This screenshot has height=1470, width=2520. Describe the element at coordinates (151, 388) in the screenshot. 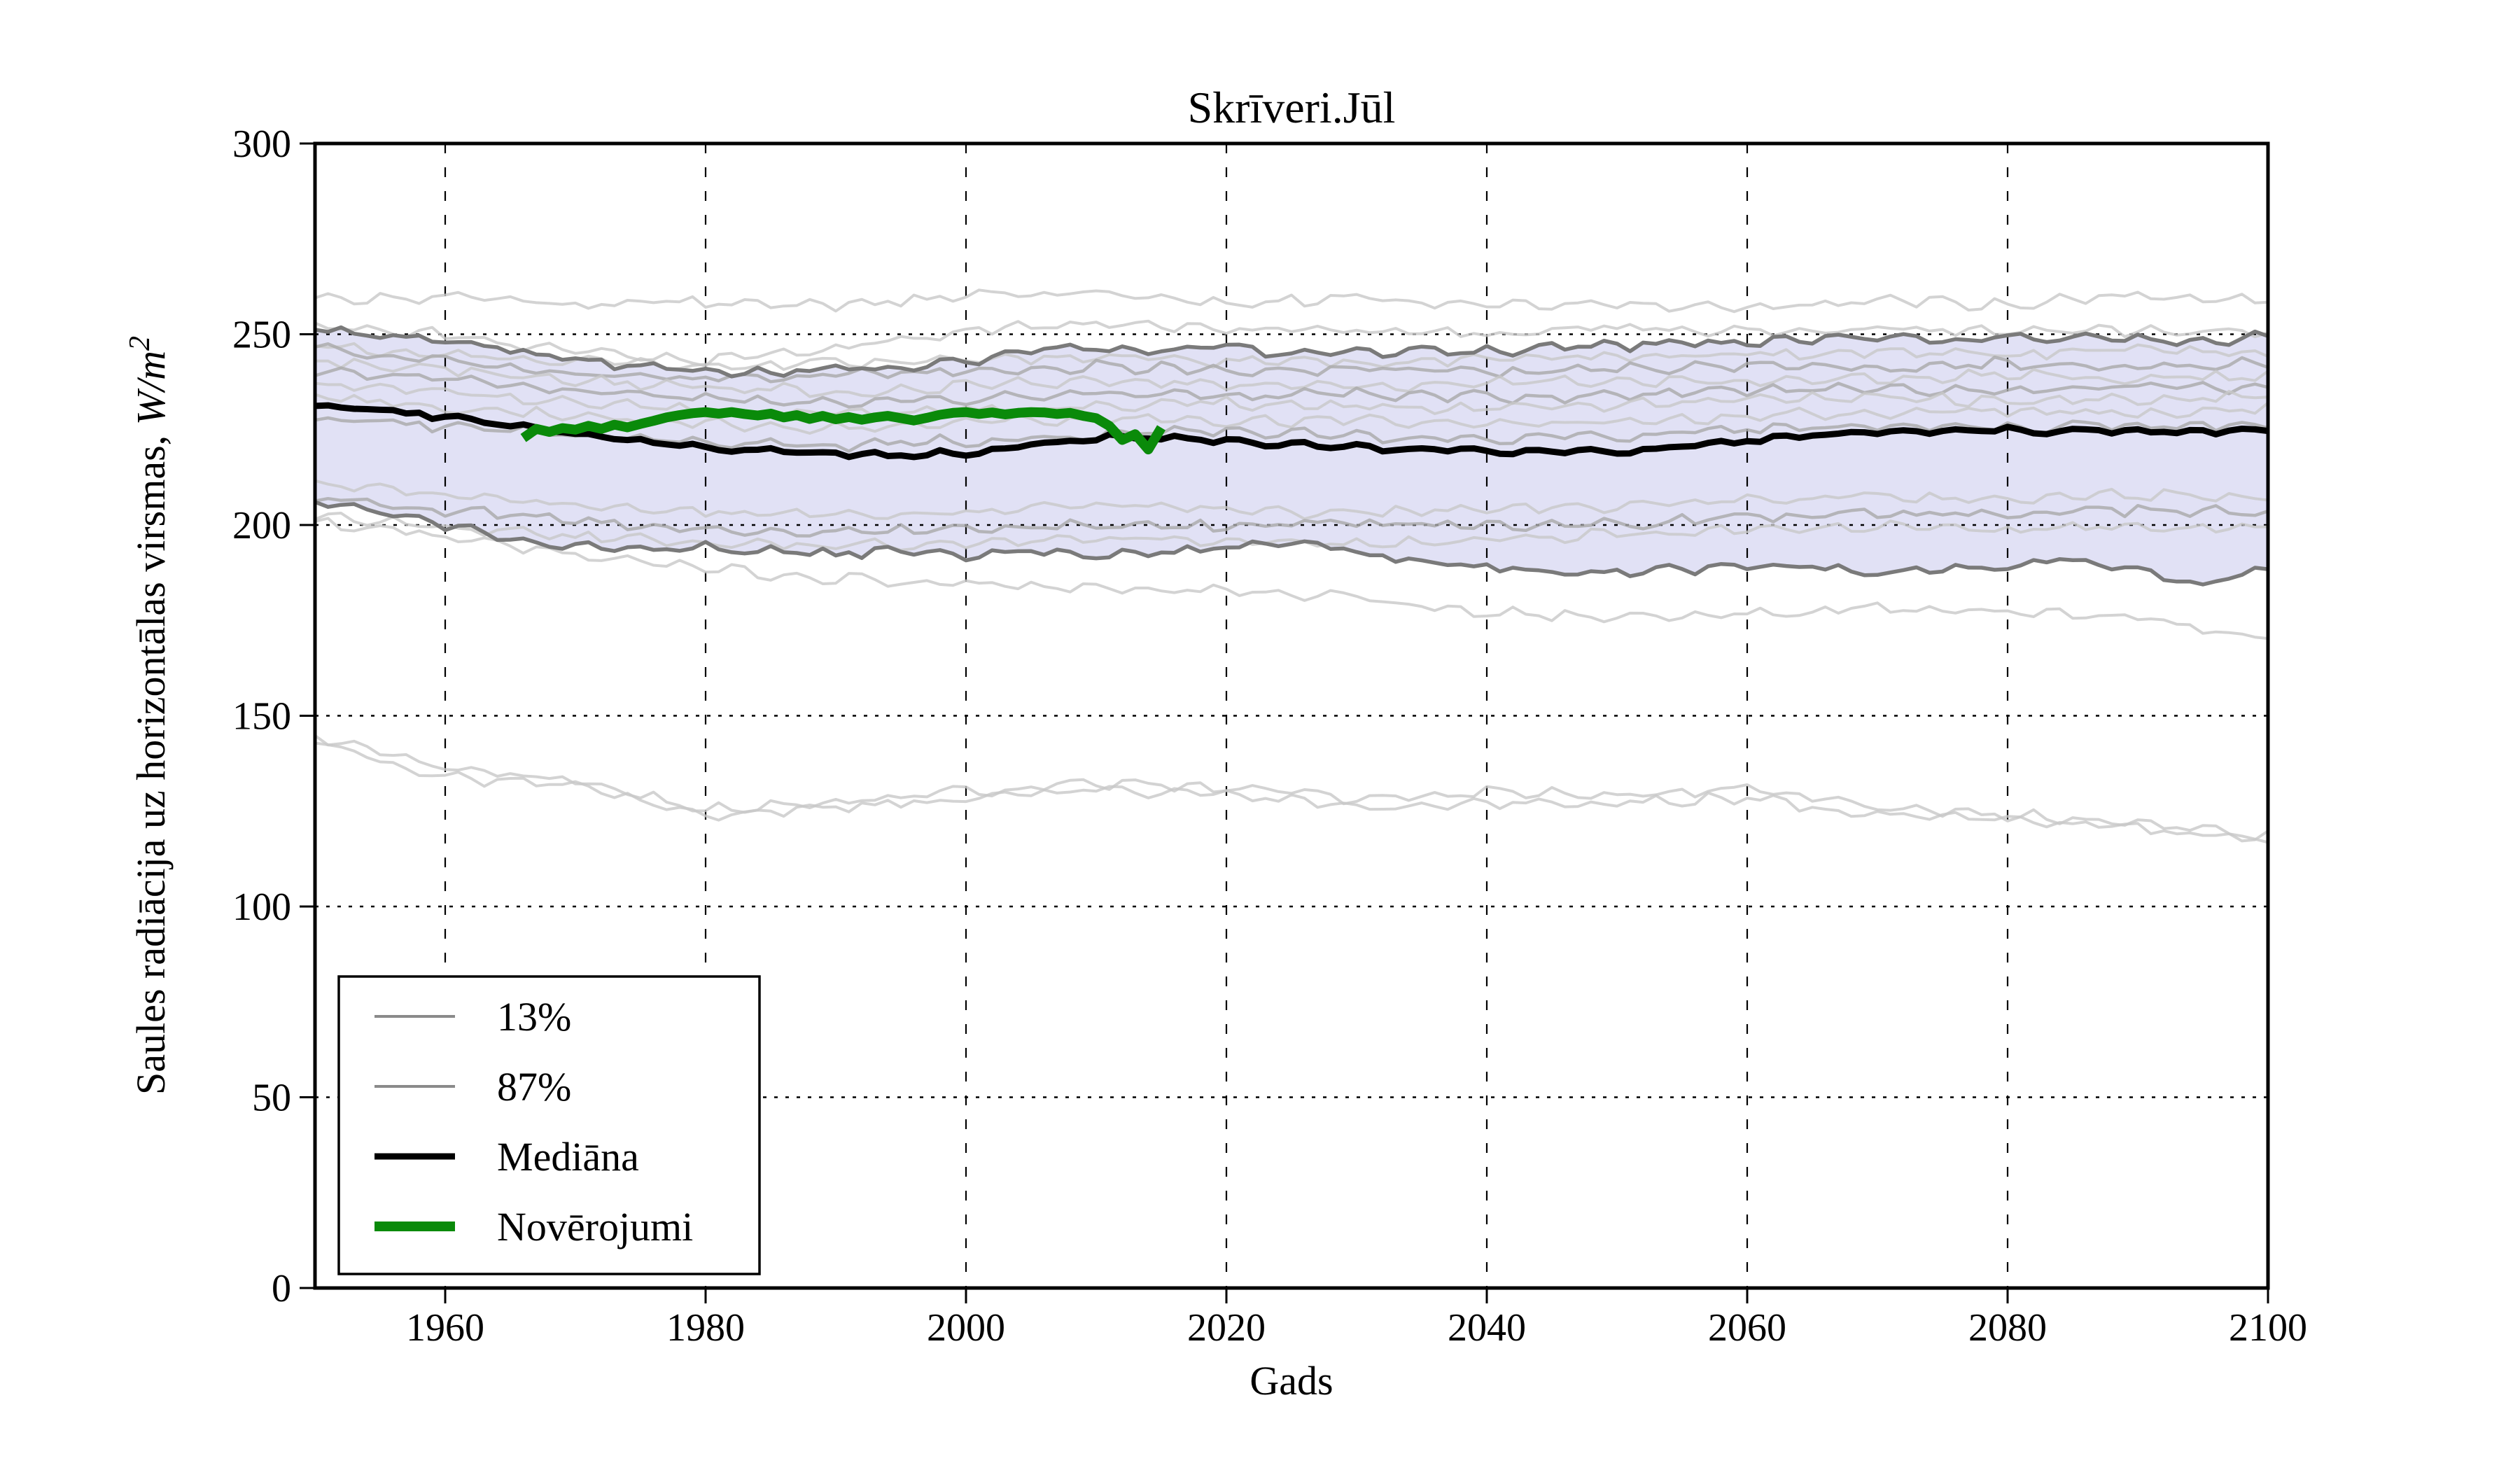

I see `y-axis-label-math: W/m` at that location.